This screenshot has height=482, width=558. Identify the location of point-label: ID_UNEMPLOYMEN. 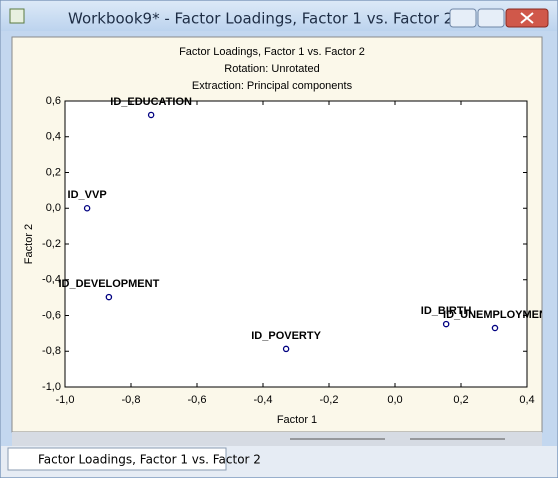
(495, 315).